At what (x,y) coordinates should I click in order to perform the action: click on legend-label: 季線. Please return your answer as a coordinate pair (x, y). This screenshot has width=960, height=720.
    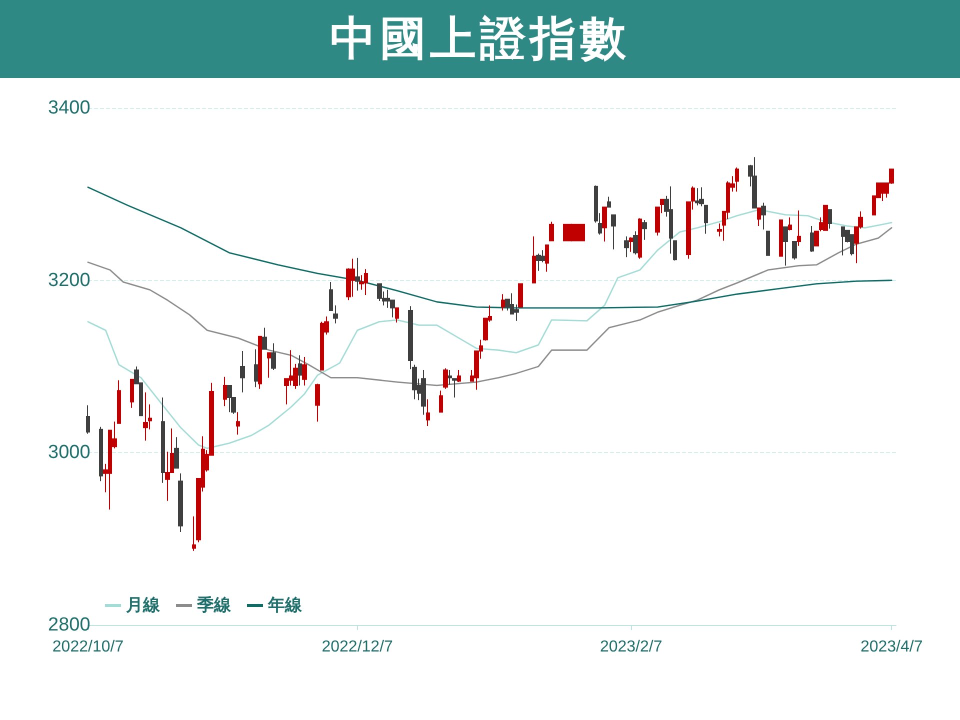
    Looking at the image, I should click on (214, 606).